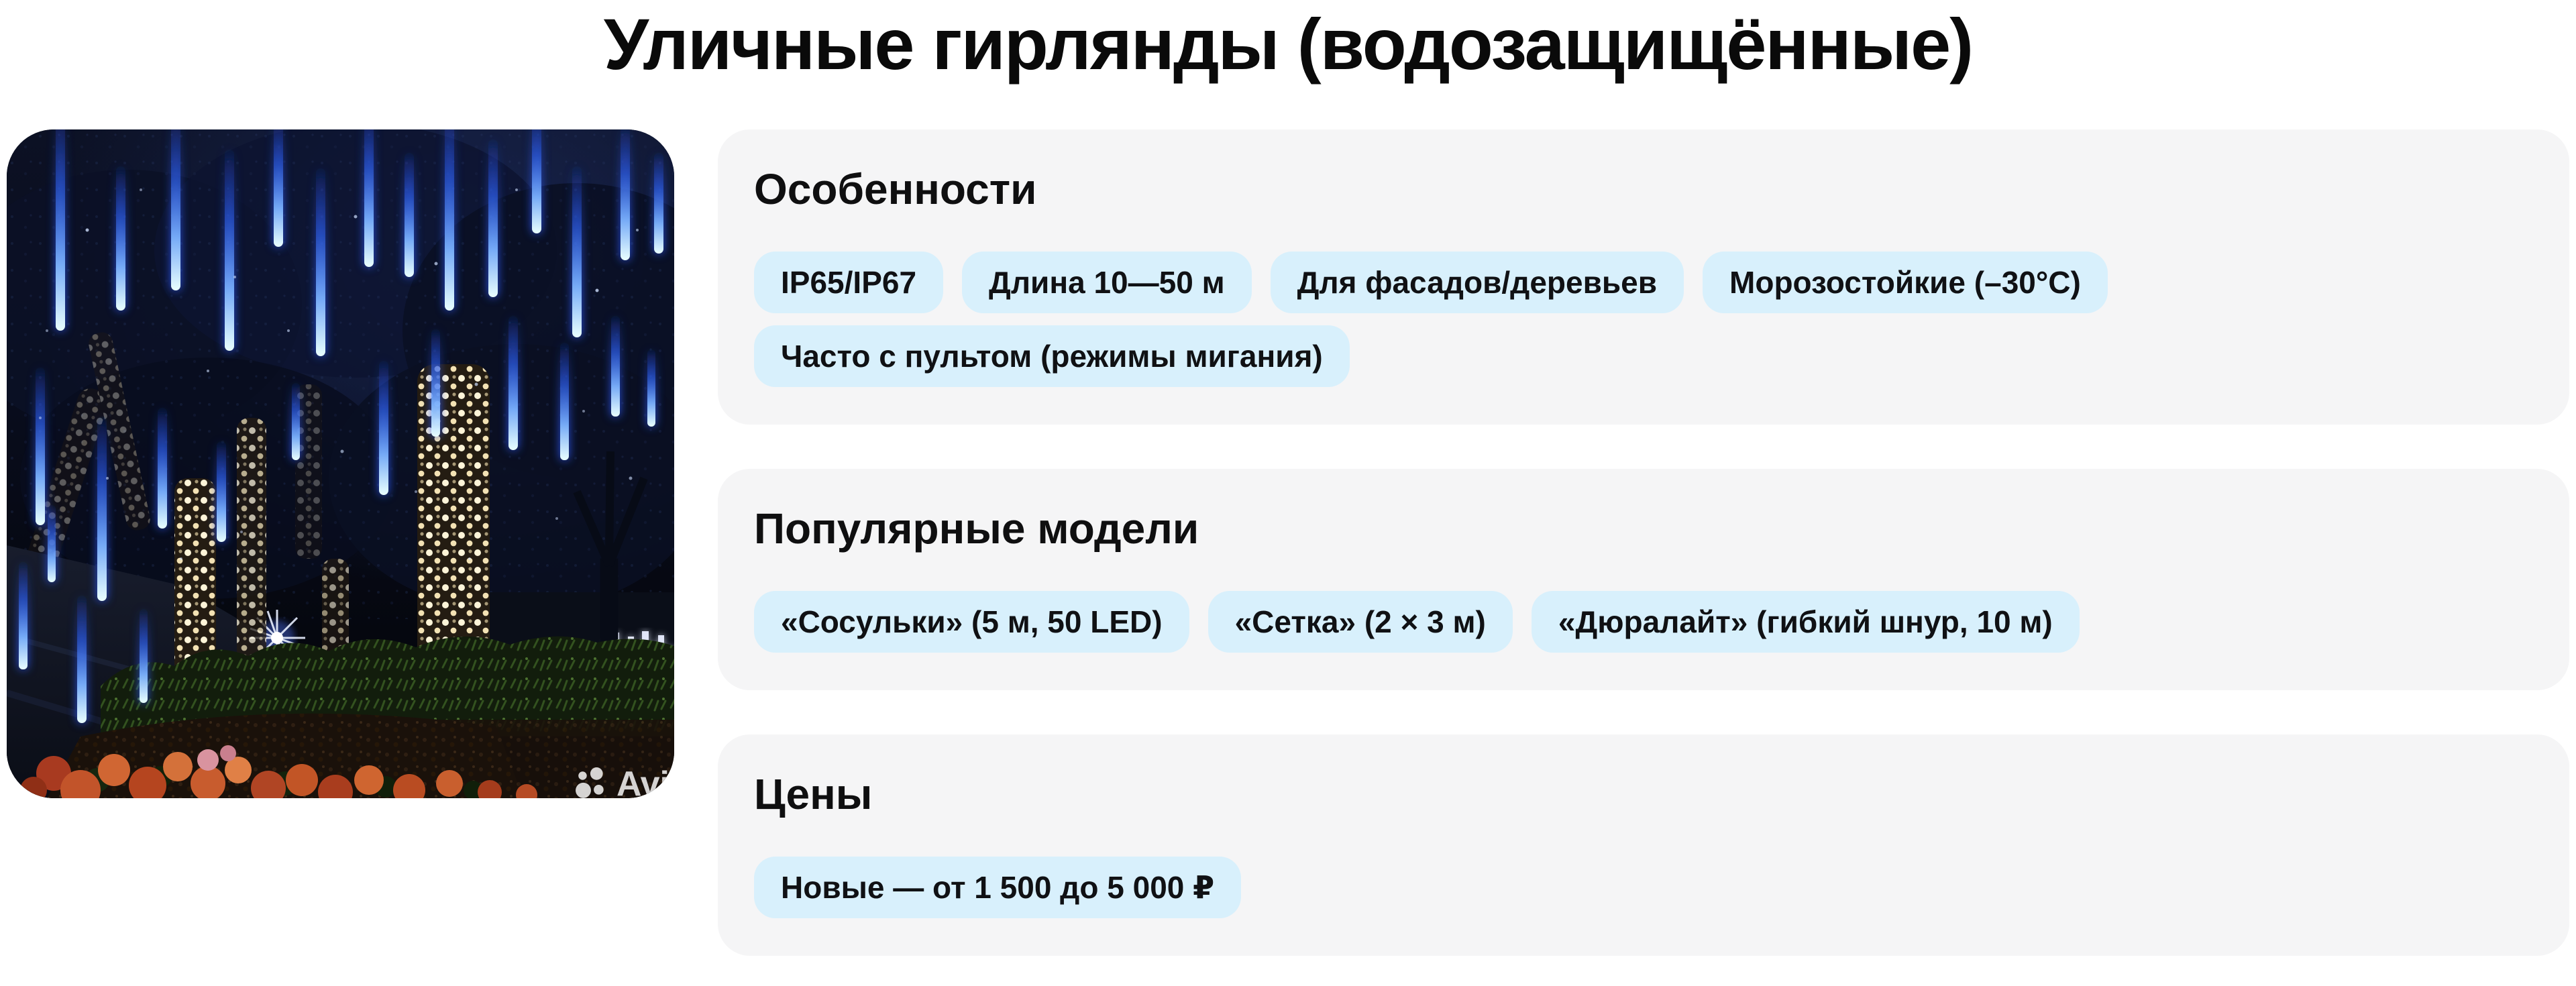  What do you see at coordinates (1360, 622) in the screenshot?
I see `chip-model-net: «Сетка» (2 × 3 м)` at bounding box center [1360, 622].